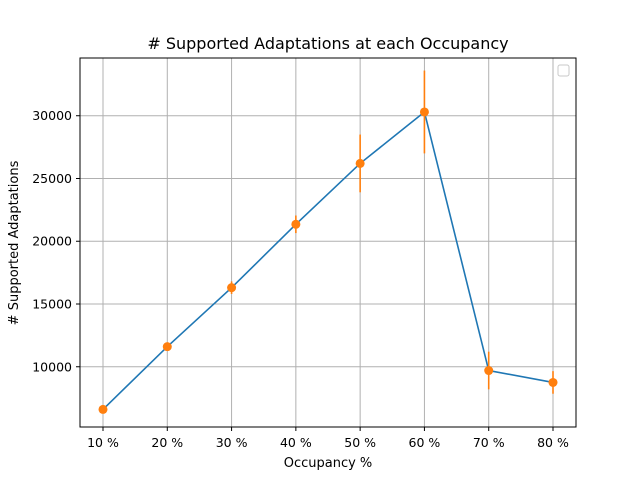 Image resolution: width=640 pixels, height=480 pixels. I want to click on y-tick-label: 25000, so click(52, 178).